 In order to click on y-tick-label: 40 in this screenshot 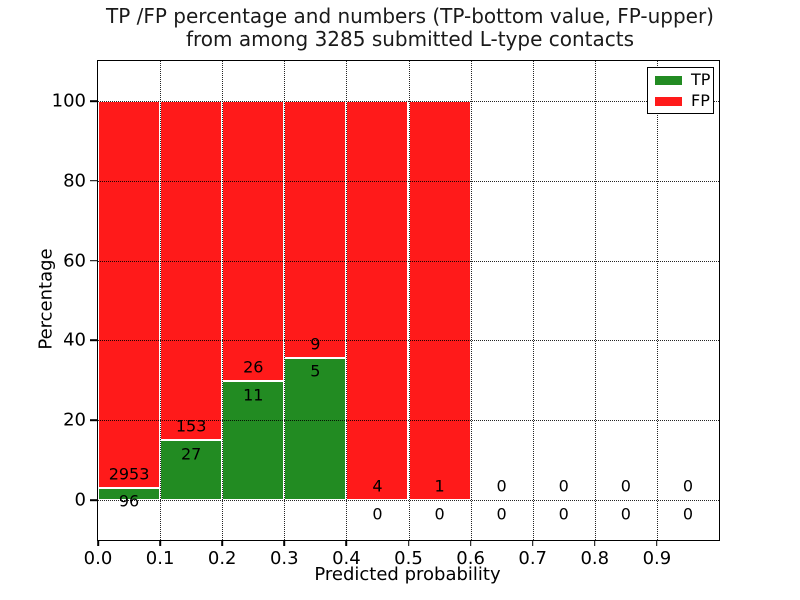, I will do `click(74, 340)`.